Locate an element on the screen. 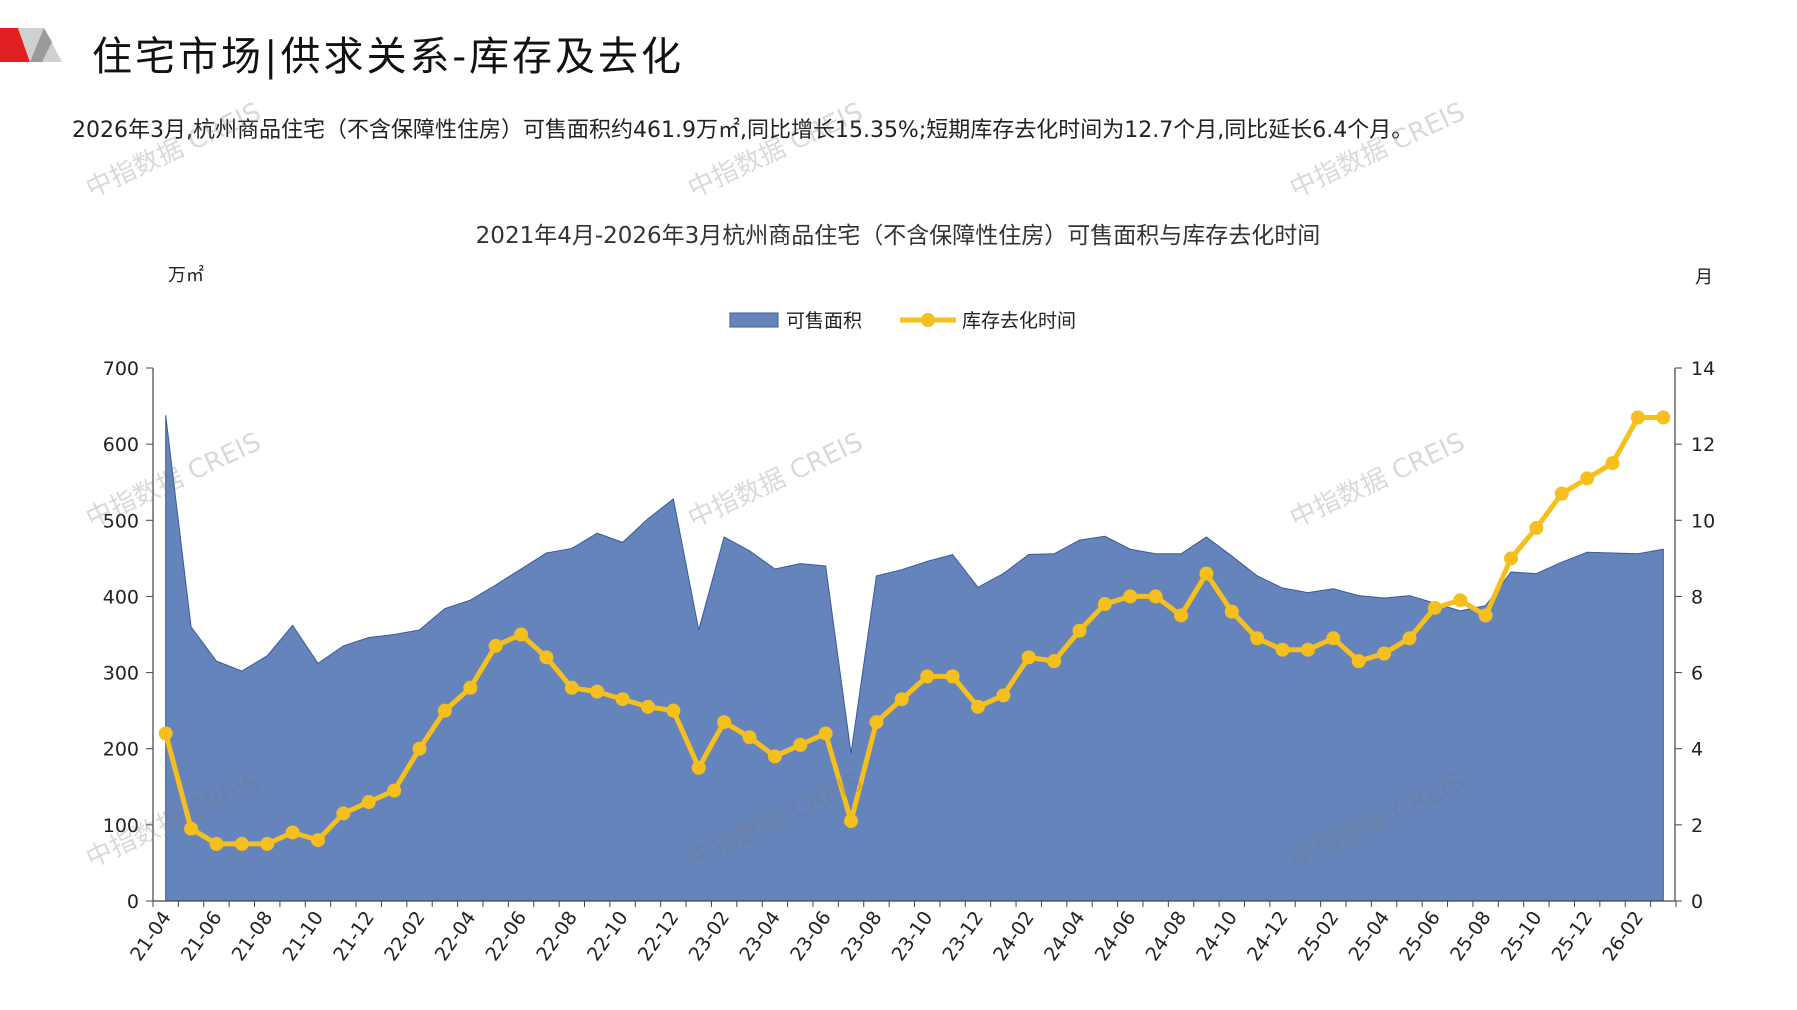 This screenshot has height=1010, width=1797. left-tick-label: 400 is located at coordinates (121, 597).